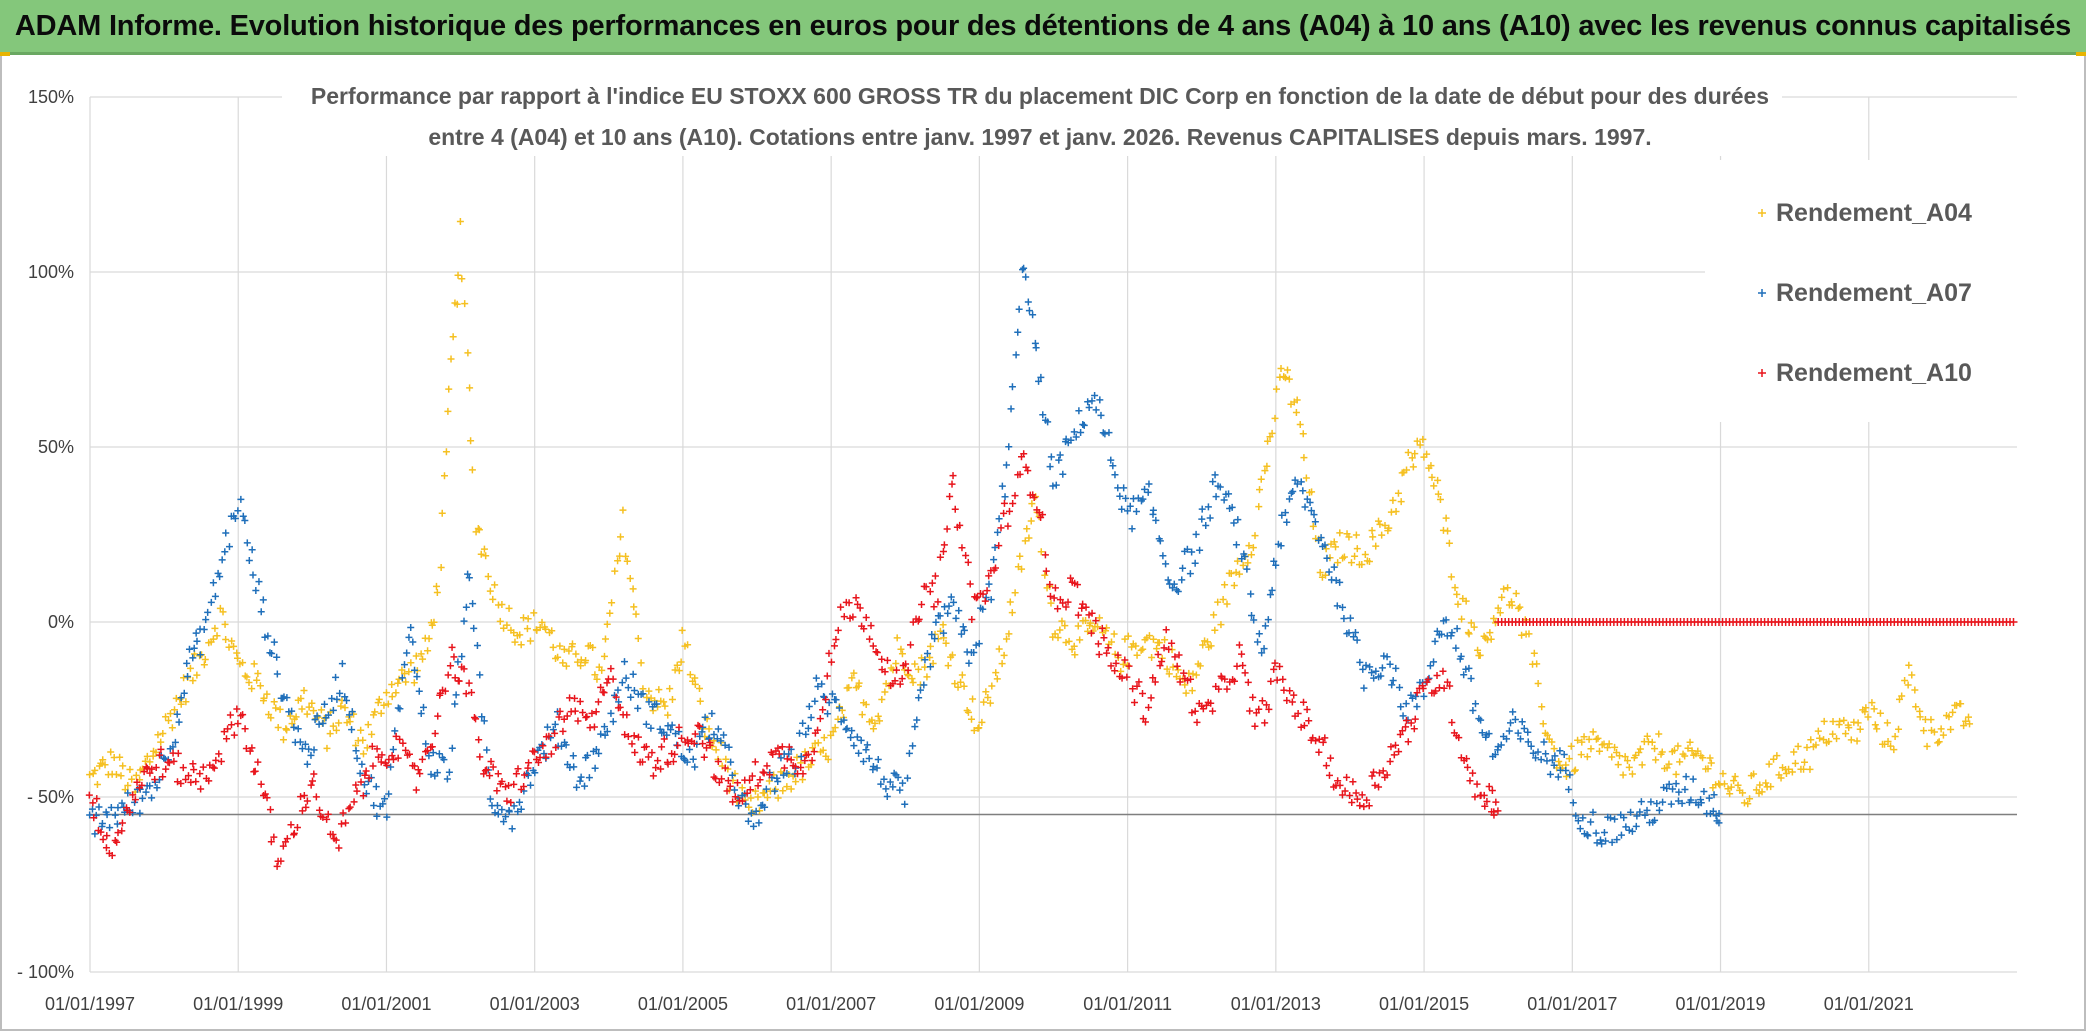  What do you see at coordinates (50, 797) in the screenshot?
I see `y-tick-label: - 50%` at bounding box center [50, 797].